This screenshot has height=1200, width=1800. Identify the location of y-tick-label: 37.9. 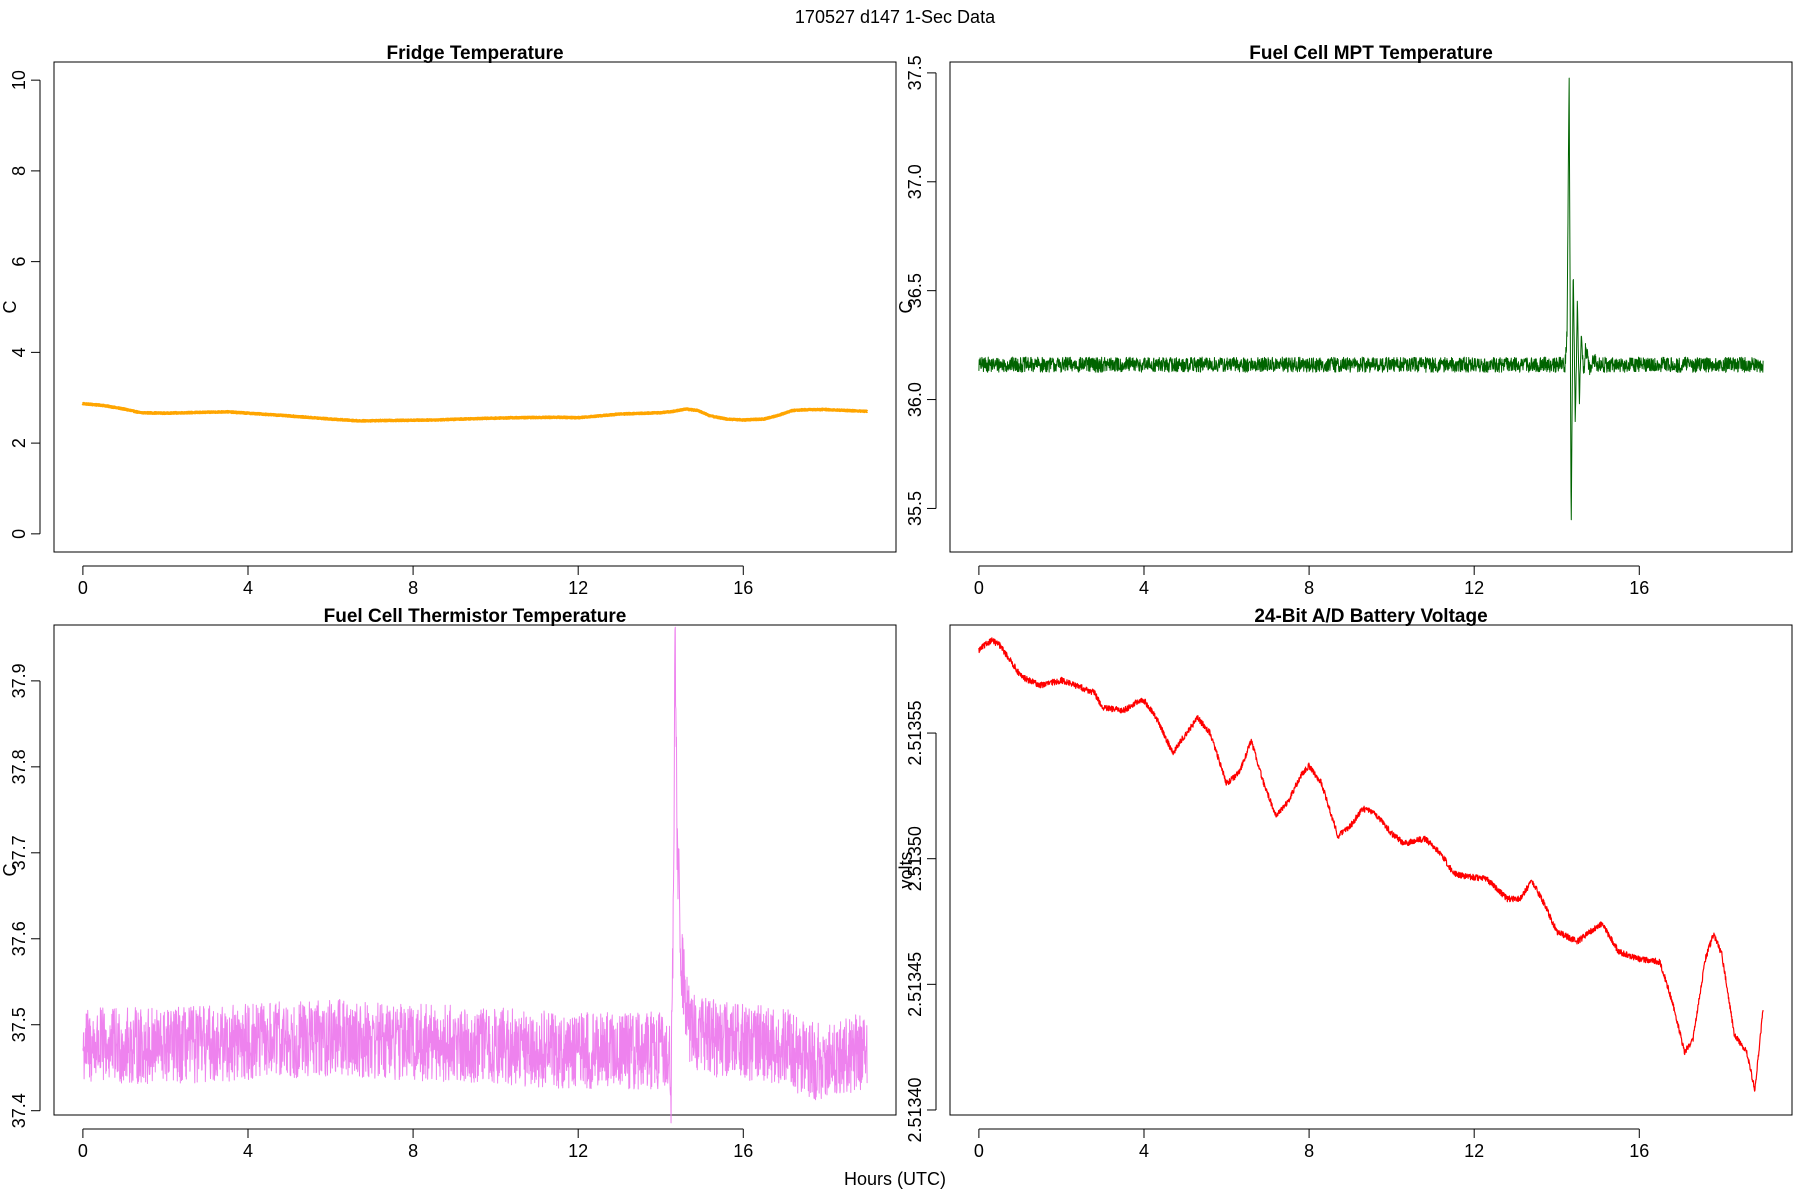
(19, 680).